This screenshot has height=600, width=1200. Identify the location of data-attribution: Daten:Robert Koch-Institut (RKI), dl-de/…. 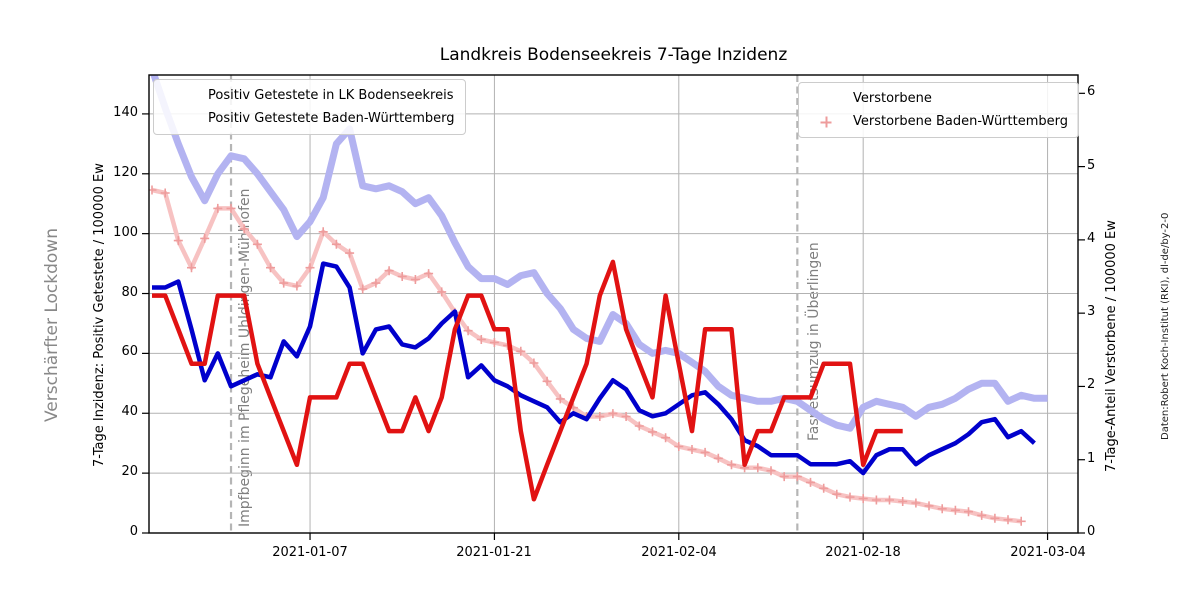
(1165, 326).